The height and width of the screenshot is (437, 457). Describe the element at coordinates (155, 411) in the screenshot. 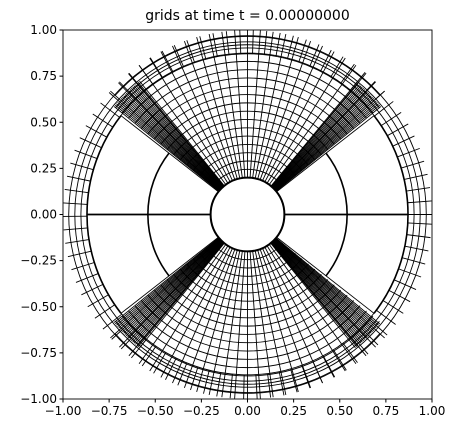

I see `x-tick-label: −0.50` at that location.